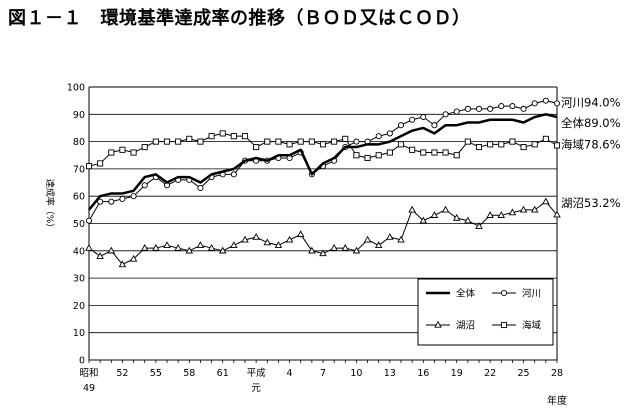 The image size is (640, 410). I want to click on x-tick-sublabel: 元, so click(256, 388).